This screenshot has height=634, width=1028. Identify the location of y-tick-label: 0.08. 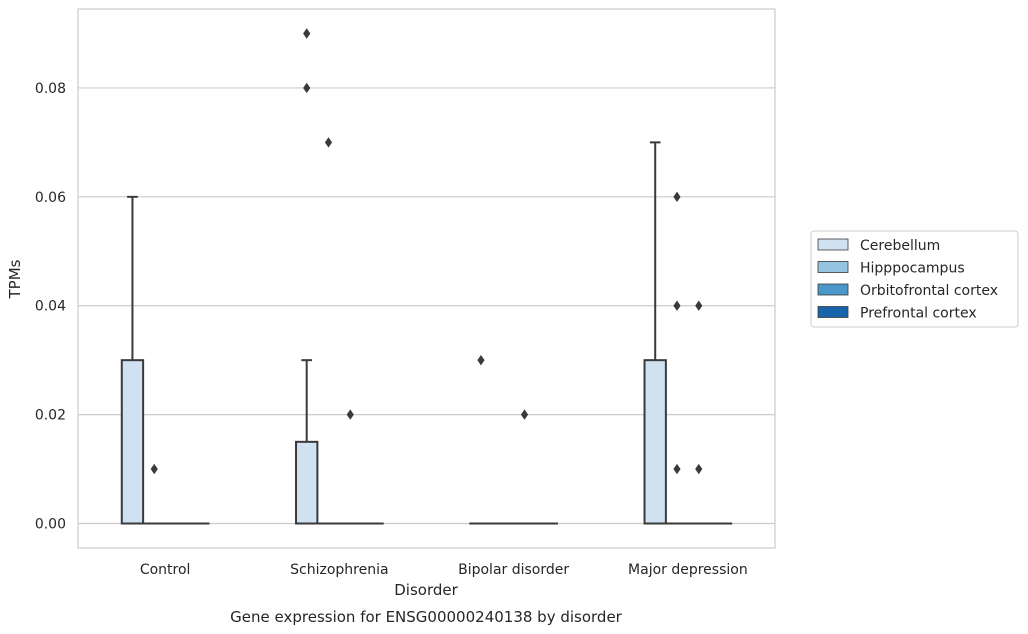
(50, 89).